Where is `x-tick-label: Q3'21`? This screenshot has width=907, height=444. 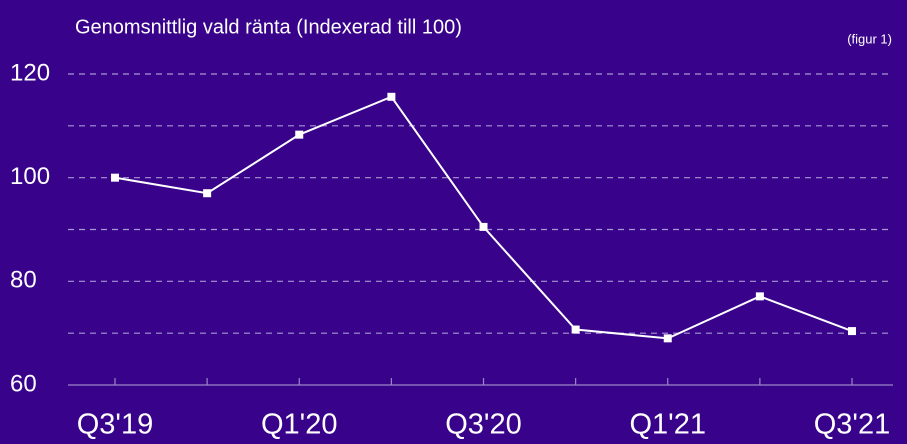 x-tick-label: Q3'21 is located at coordinates (852, 425).